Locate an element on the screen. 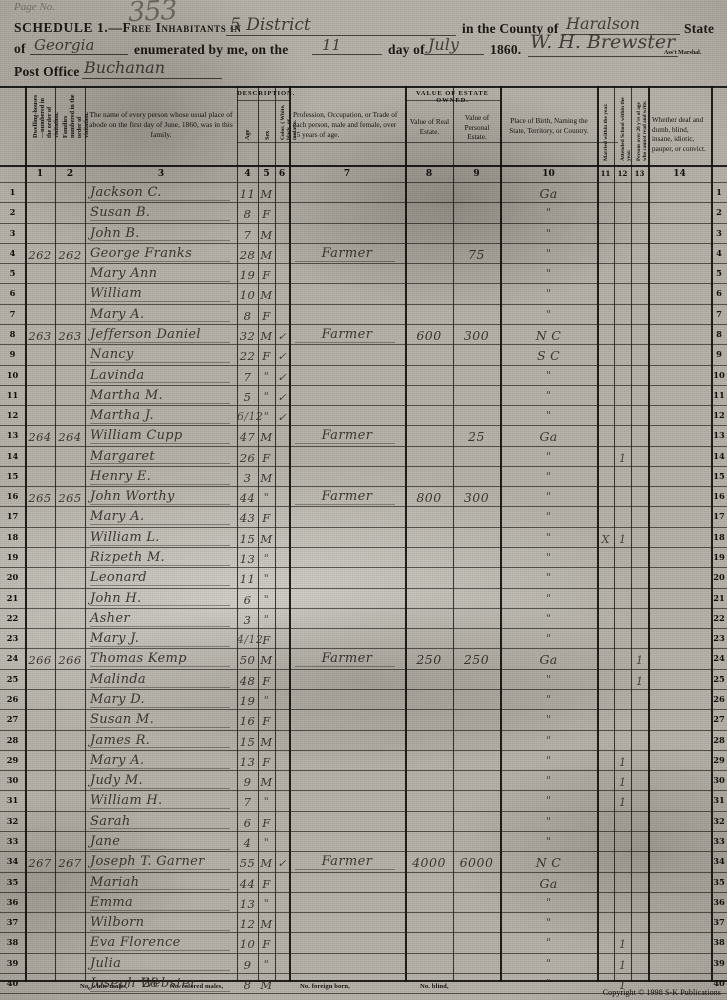  cell-color-34: ✓ is located at coordinates (282, 864).